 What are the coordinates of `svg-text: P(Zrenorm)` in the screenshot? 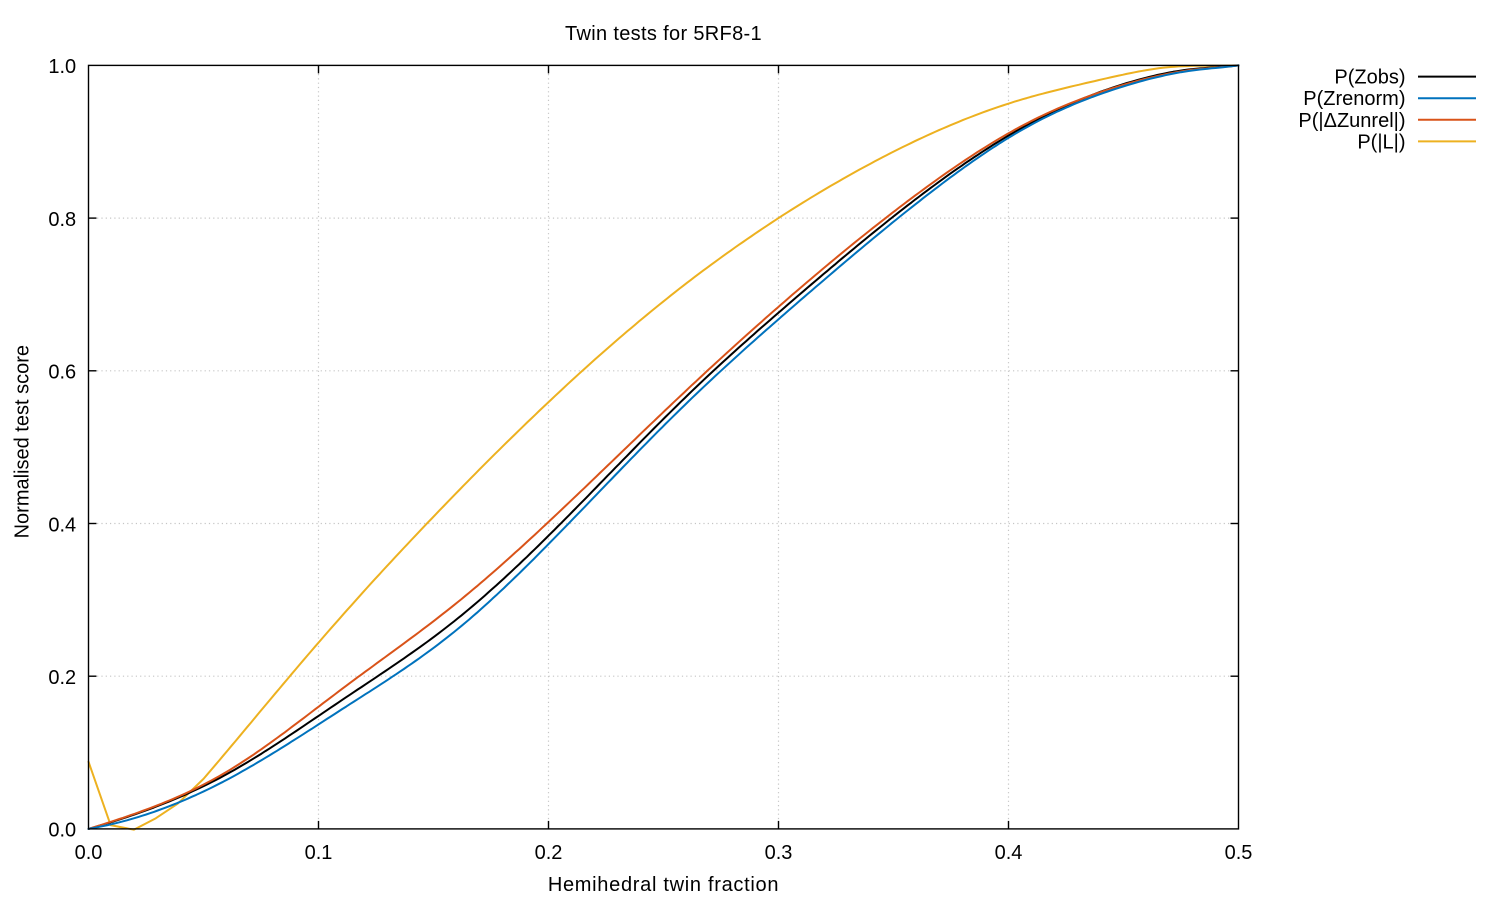 It's located at (1354, 99).